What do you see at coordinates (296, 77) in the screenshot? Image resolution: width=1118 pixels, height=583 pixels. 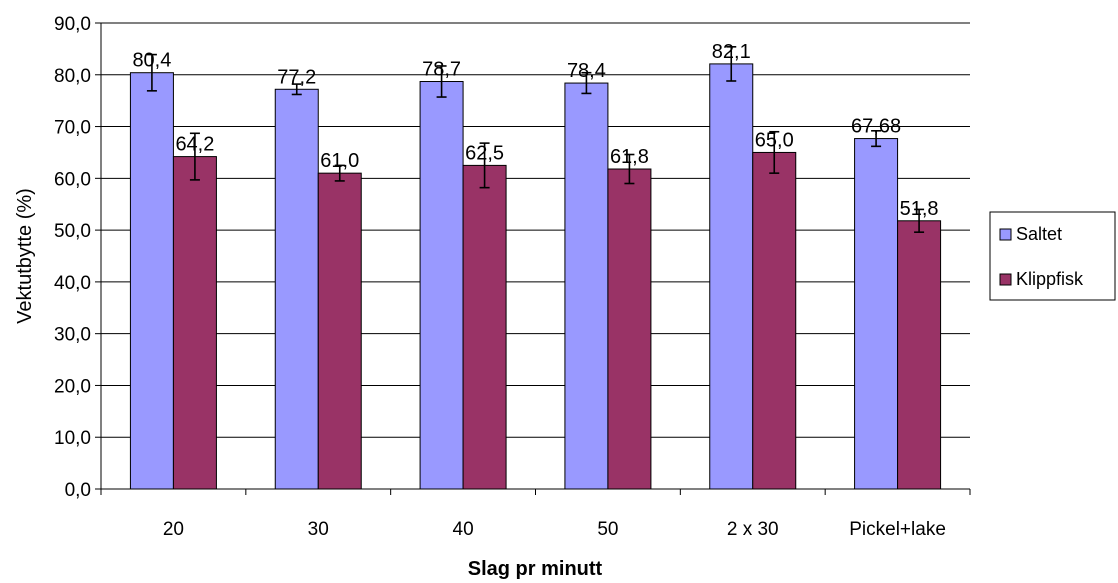 I see `data-label-saltet: 77,2` at bounding box center [296, 77].